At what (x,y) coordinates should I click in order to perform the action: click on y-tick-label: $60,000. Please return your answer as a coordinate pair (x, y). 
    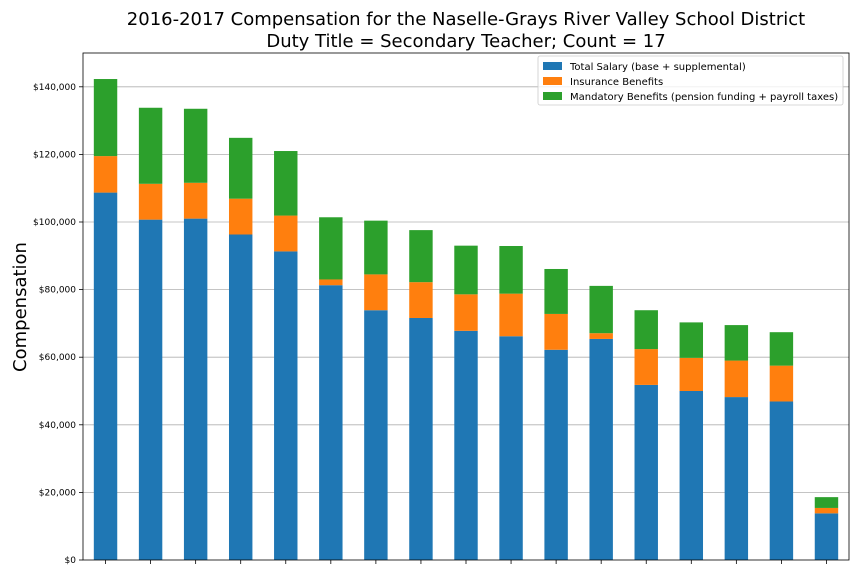
    Looking at the image, I should click on (57, 358).